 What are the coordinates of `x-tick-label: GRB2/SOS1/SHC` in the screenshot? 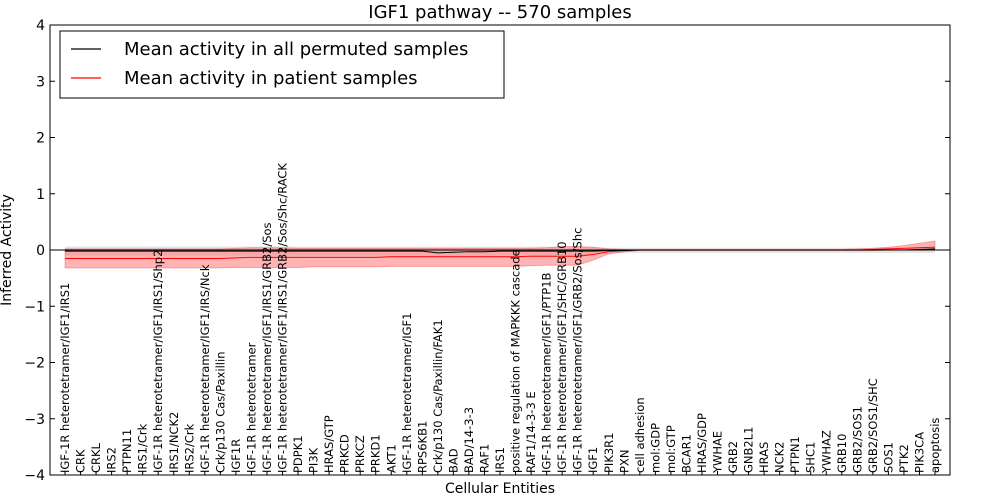 It's located at (873, 425).